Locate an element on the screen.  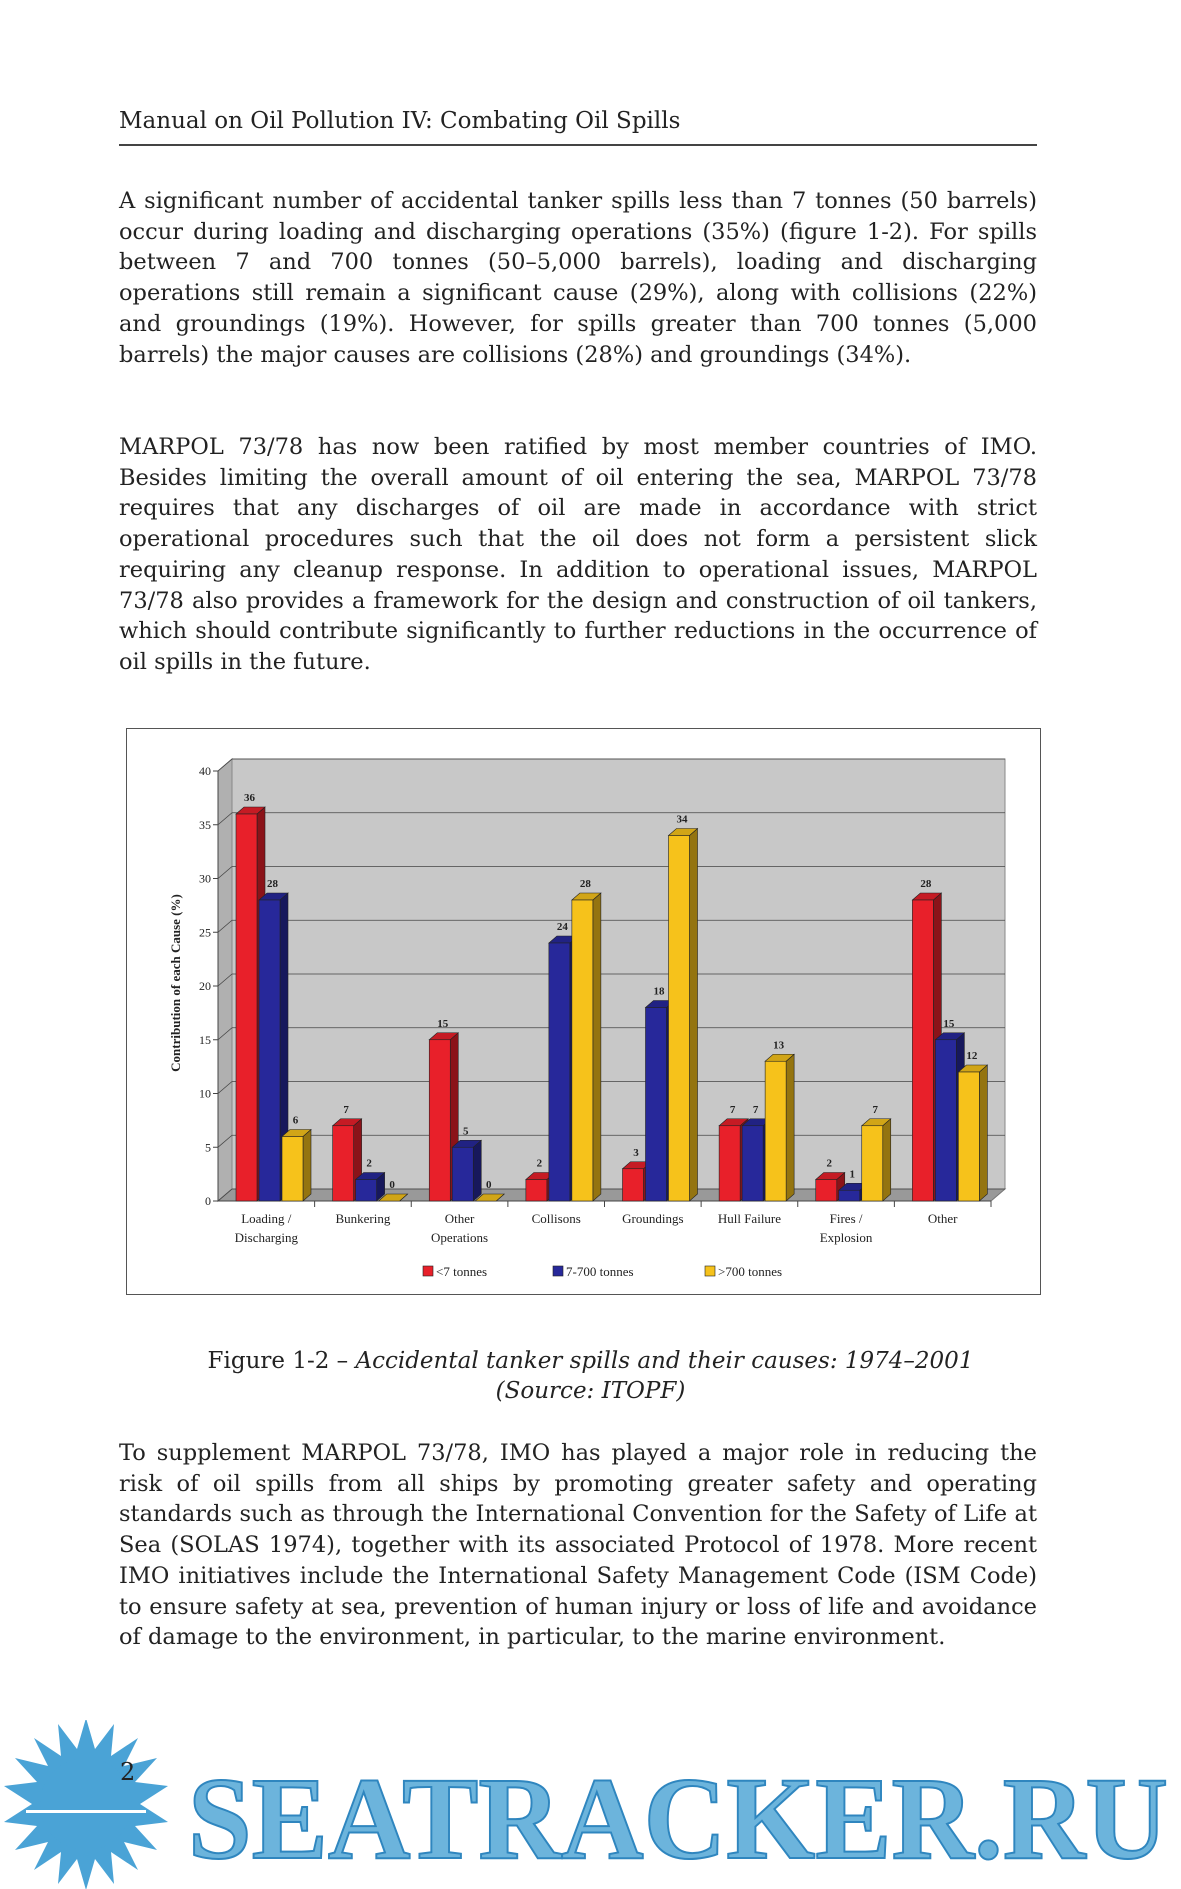
y-tick-label: 35 is located at coordinates (205, 825).